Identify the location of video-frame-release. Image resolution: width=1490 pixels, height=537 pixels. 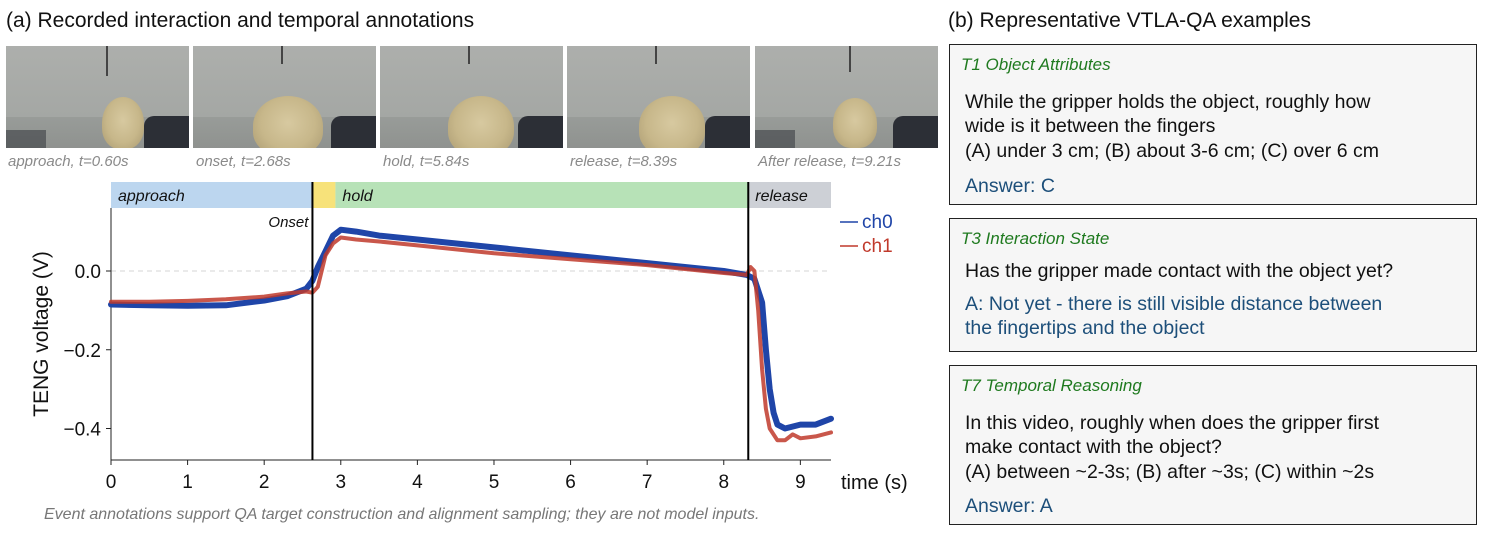
(658, 97).